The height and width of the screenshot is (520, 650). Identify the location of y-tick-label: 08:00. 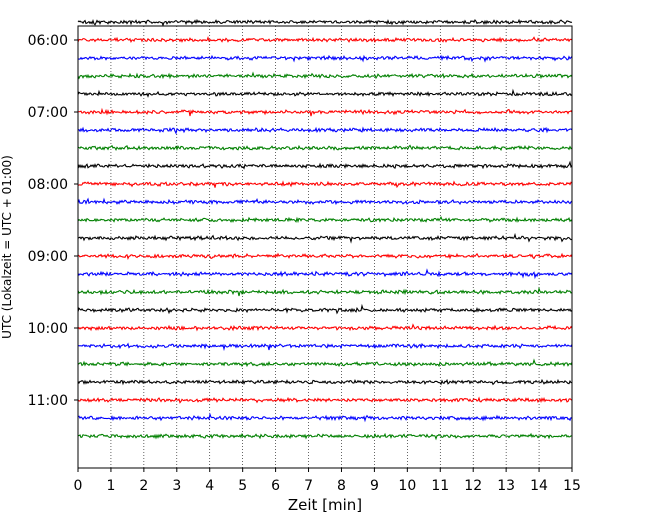
(48, 185).